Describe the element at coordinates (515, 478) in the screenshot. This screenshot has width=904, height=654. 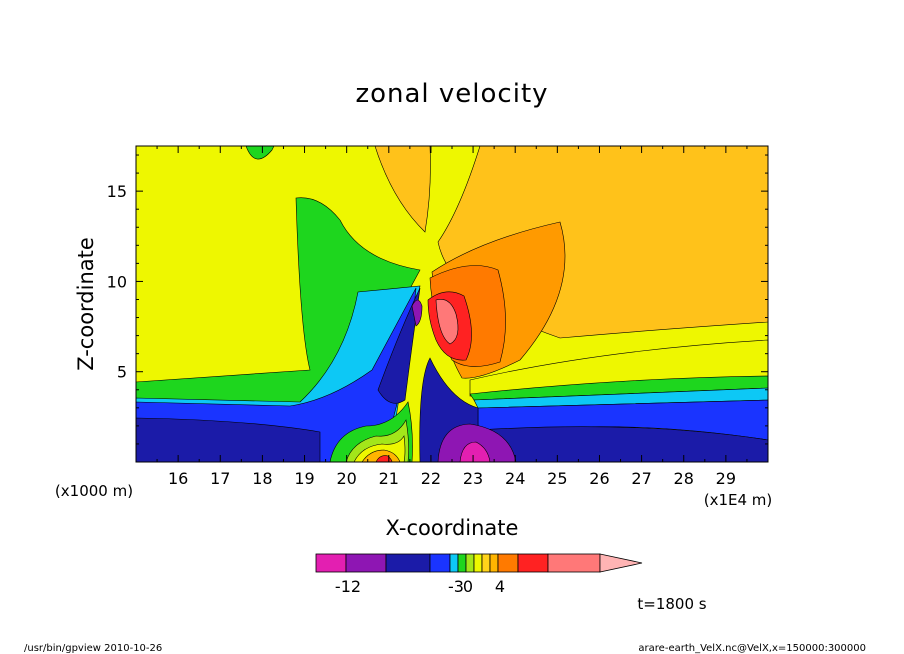
I see `x-tick-label: 24` at that location.